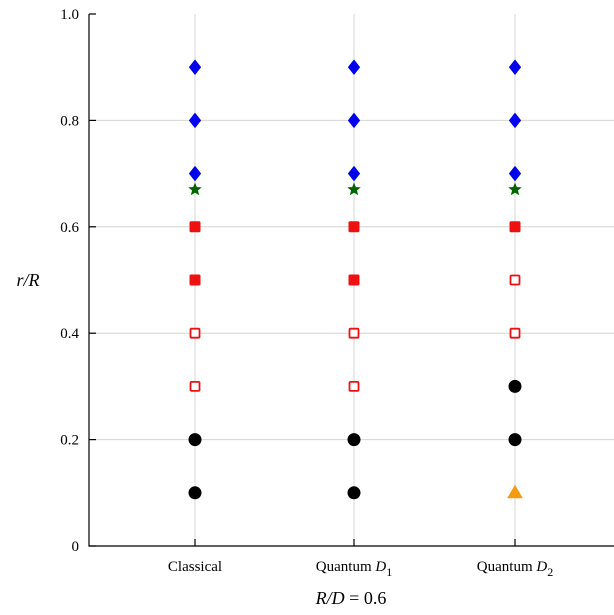 The height and width of the screenshot is (615, 614). What do you see at coordinates (389, 572) in the screenshot?
I see `x-tick-label-subscript: 1` at bounding box center [389, 572].